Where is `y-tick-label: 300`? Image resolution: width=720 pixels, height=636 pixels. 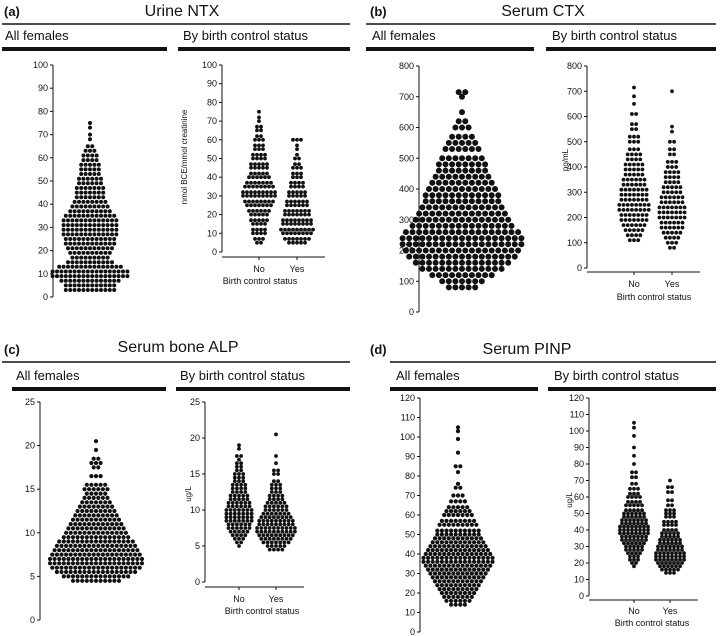
y-tick-label: 300 is located at coordinates (574, 192).